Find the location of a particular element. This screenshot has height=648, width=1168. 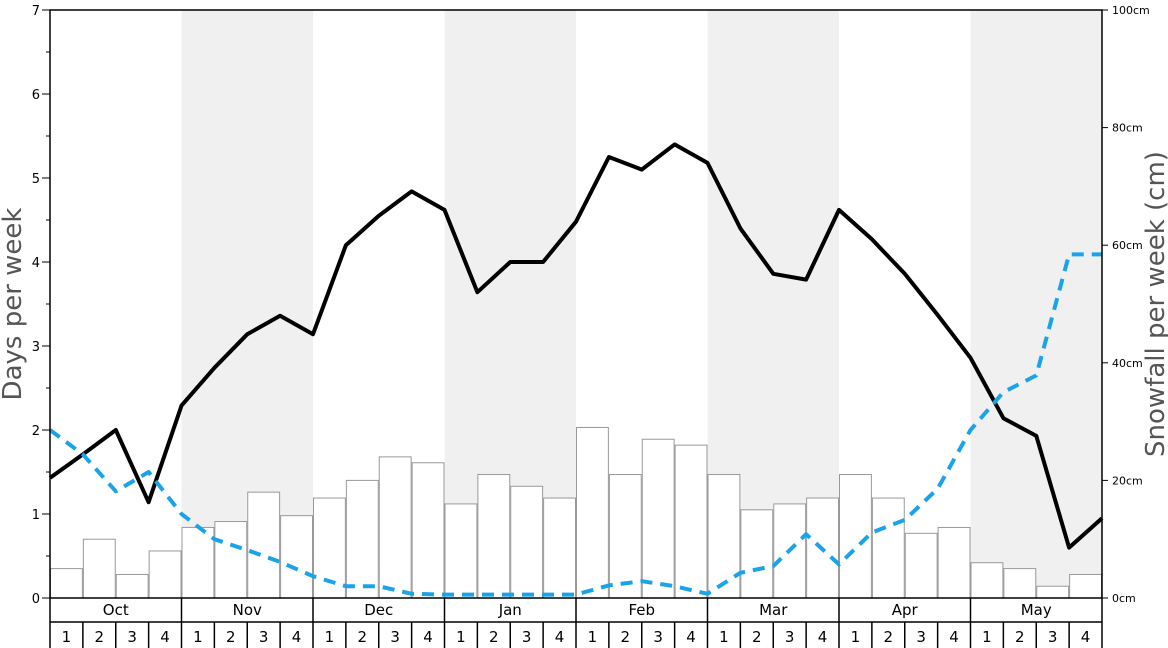

right-tick-label: 100cm is located at coordinates (1131, 10).